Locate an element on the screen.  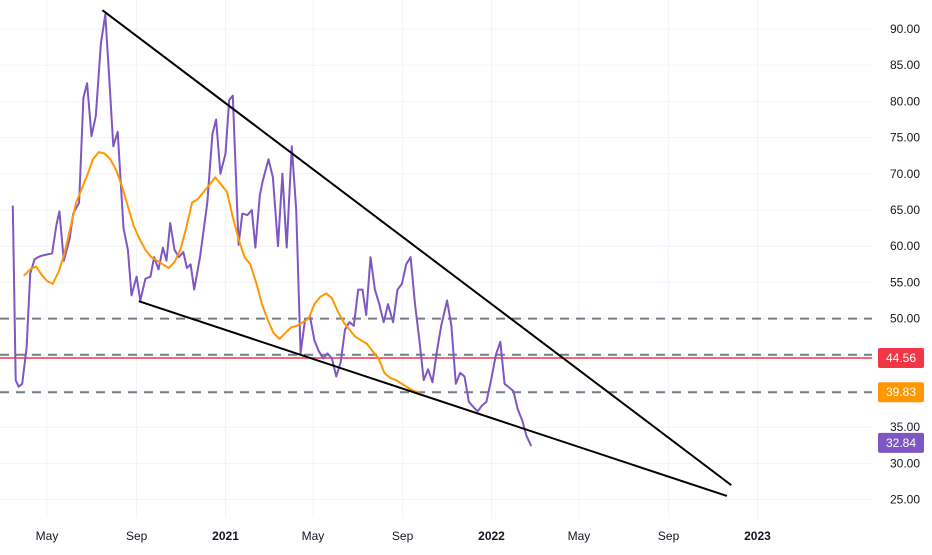
x-tick-label: 2023 is located at coordinates (757, 536).